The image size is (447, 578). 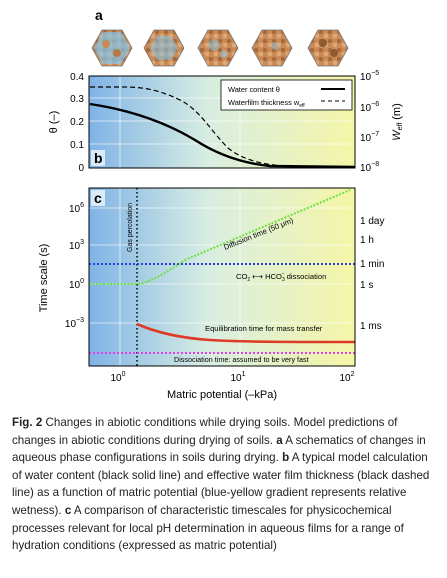 I want to click on b-left-tick: 0, so click(x=81, y=168).